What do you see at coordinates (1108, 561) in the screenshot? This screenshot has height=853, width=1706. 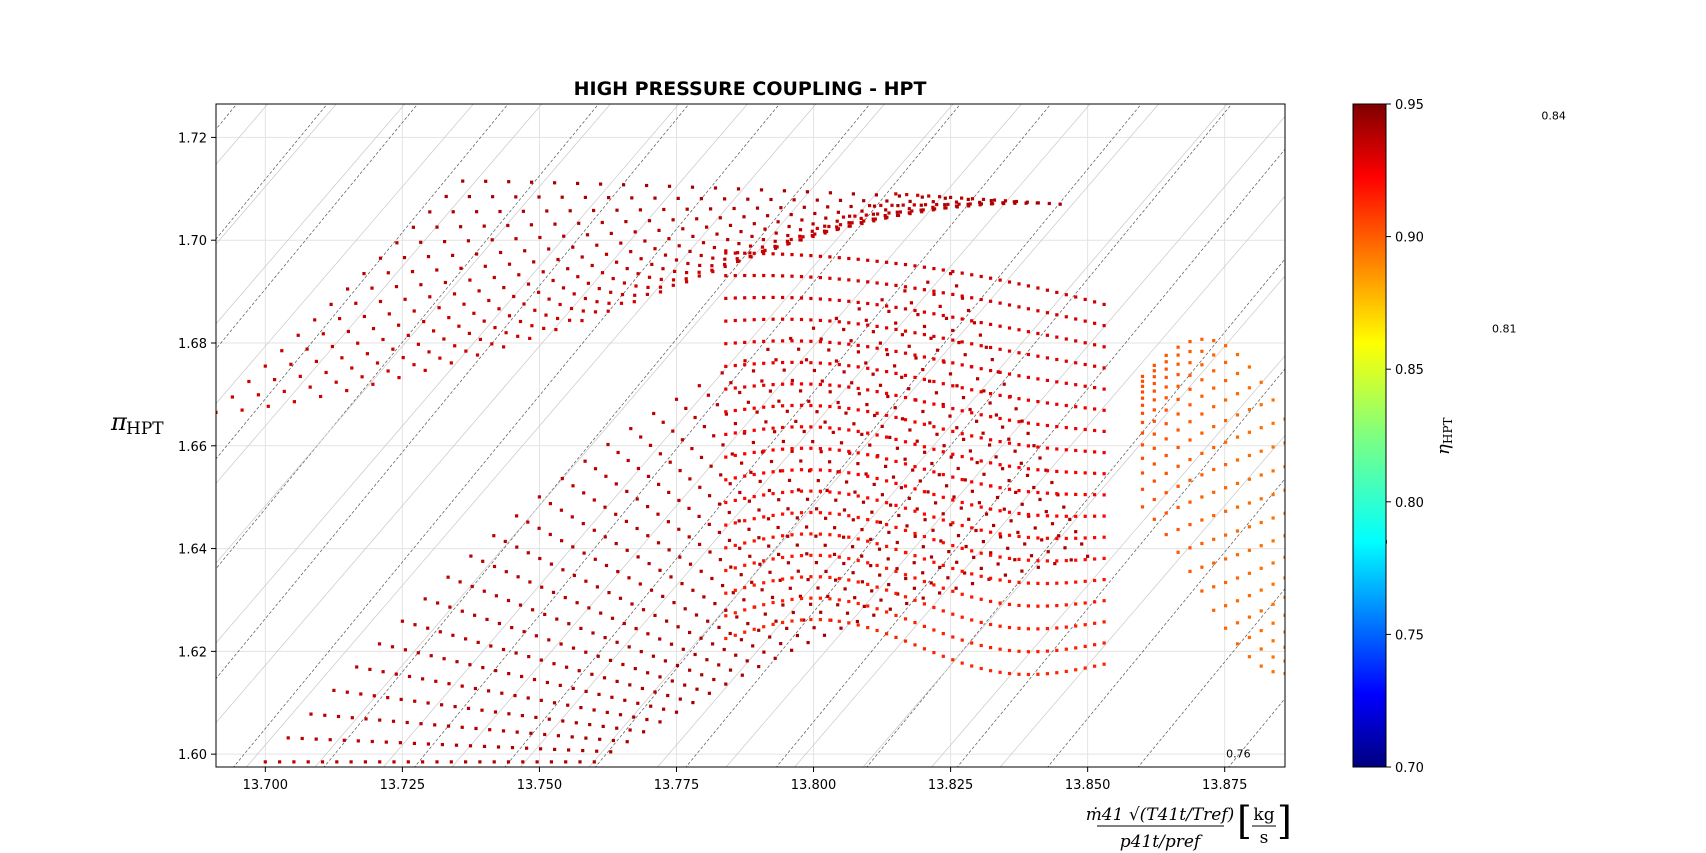 I see `contour-line-light` at bounding box center [1108, 561].